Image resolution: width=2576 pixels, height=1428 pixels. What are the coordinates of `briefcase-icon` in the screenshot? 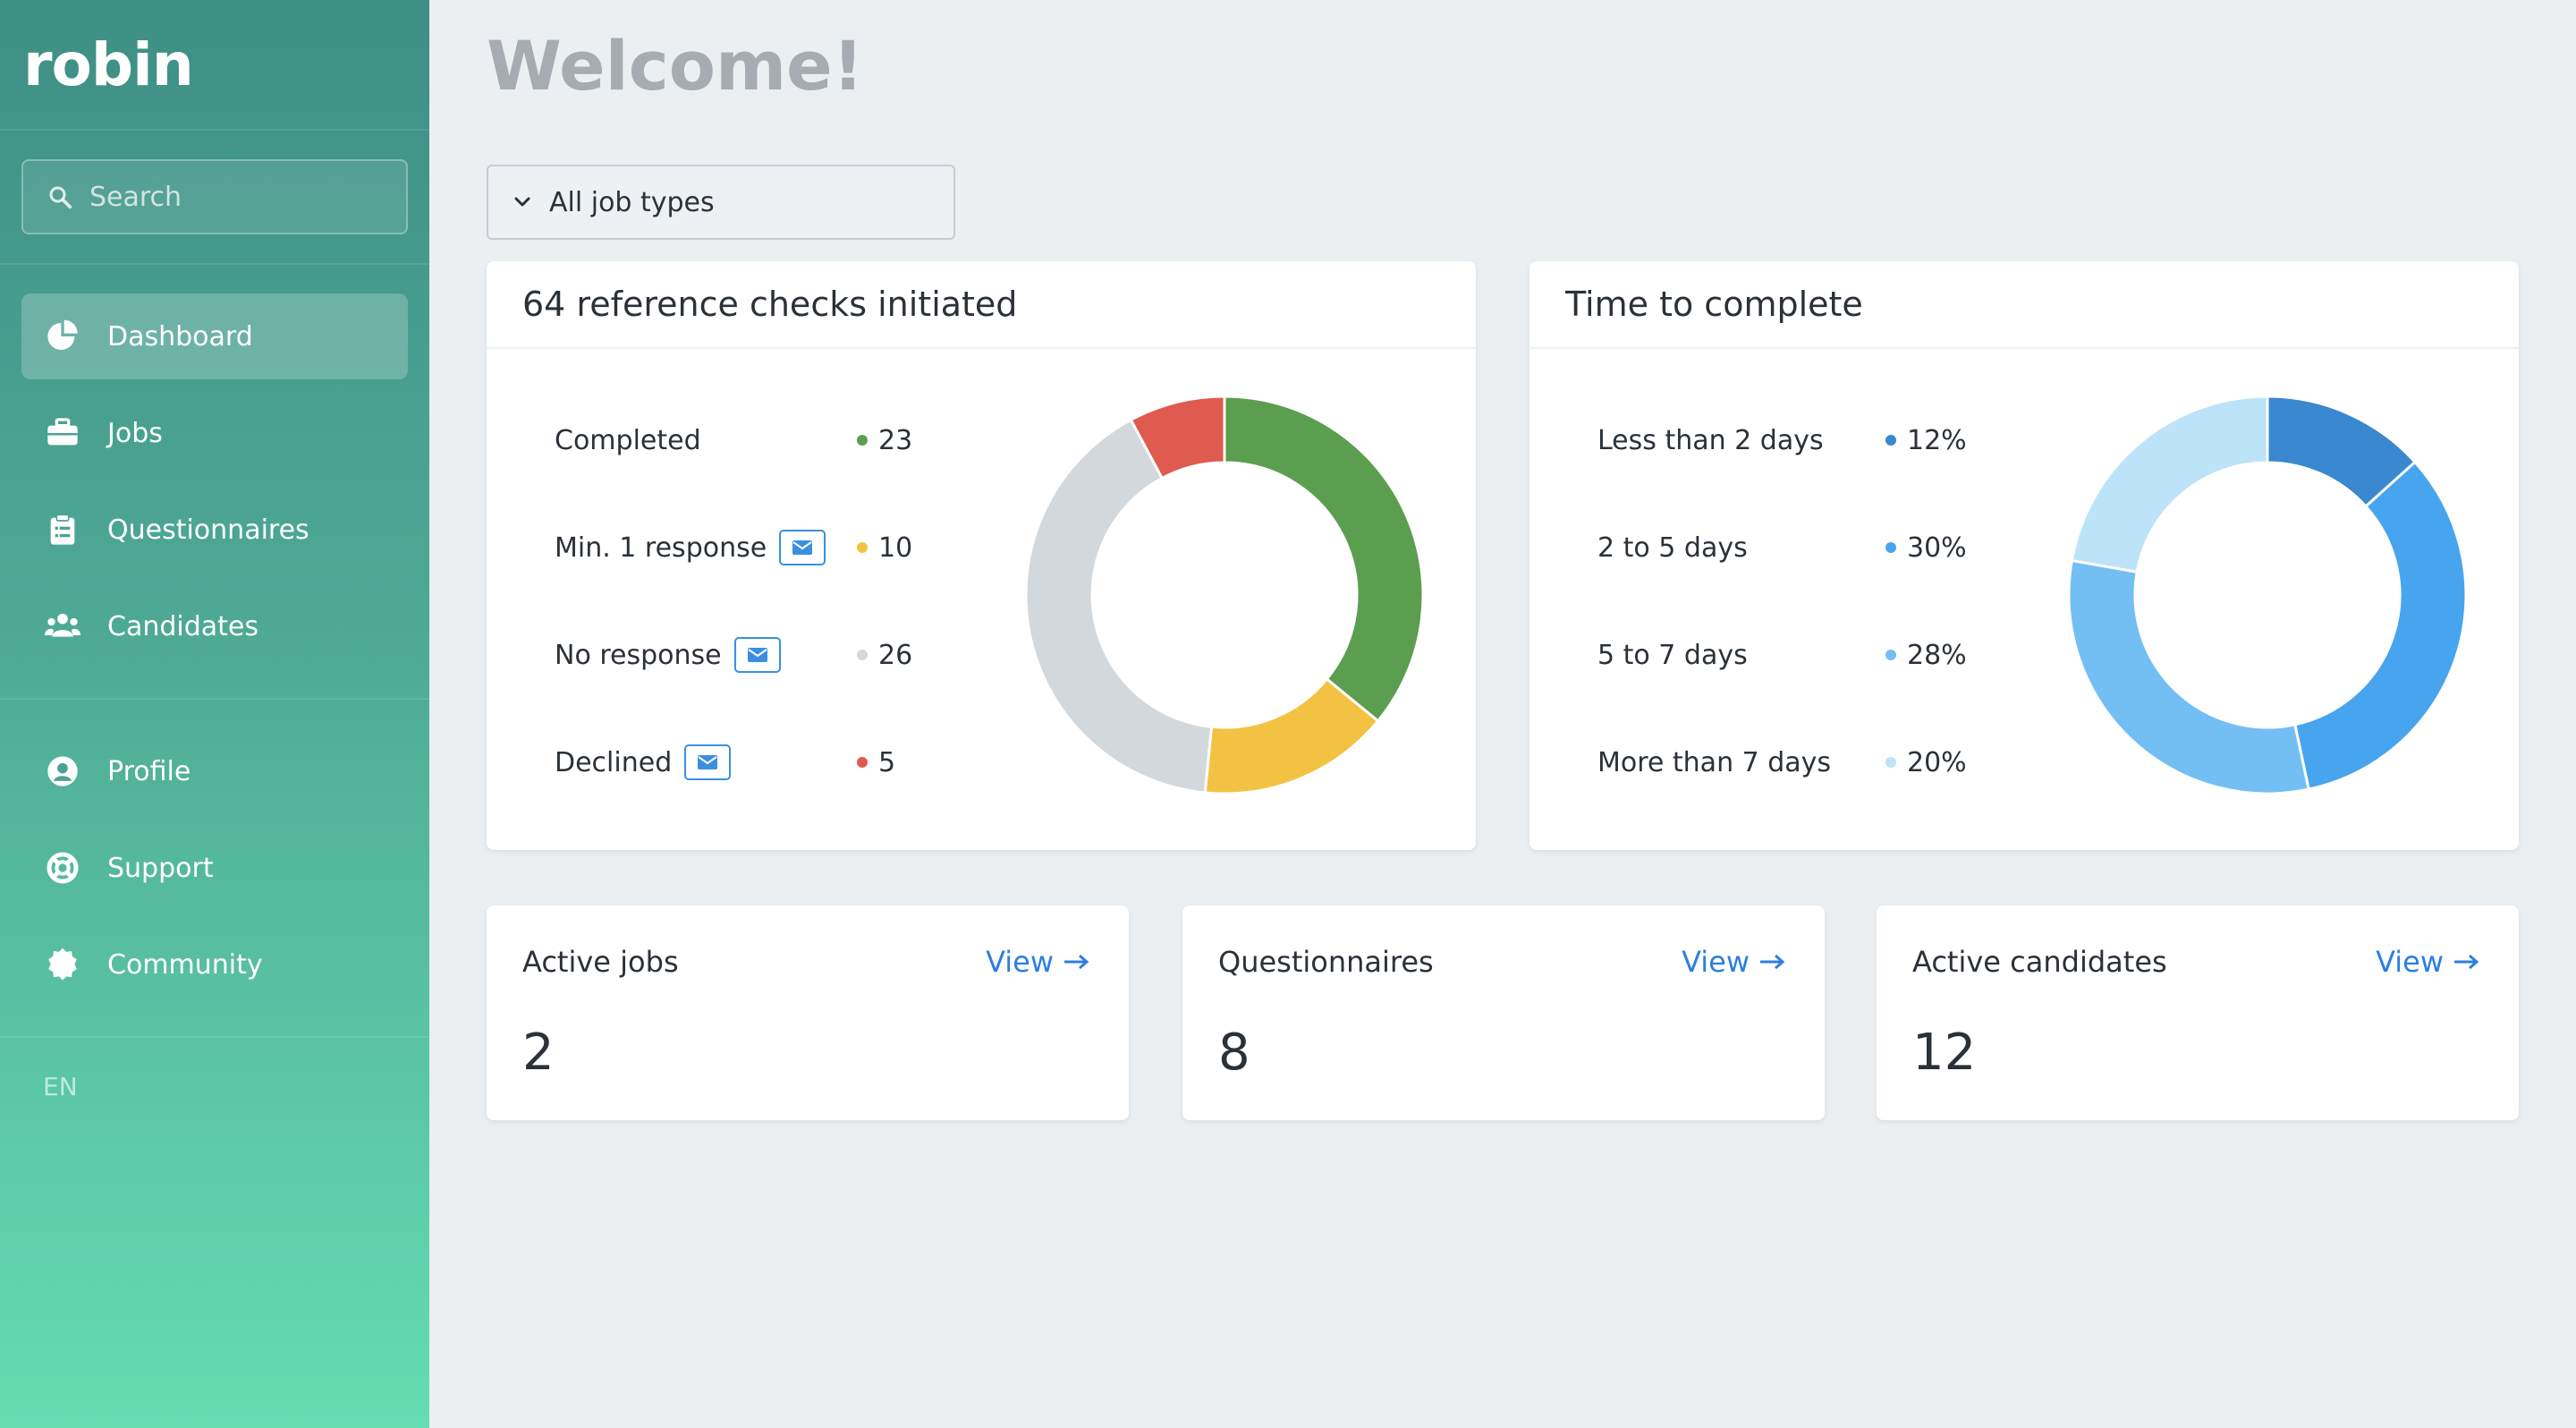 It's located at (62, 433).